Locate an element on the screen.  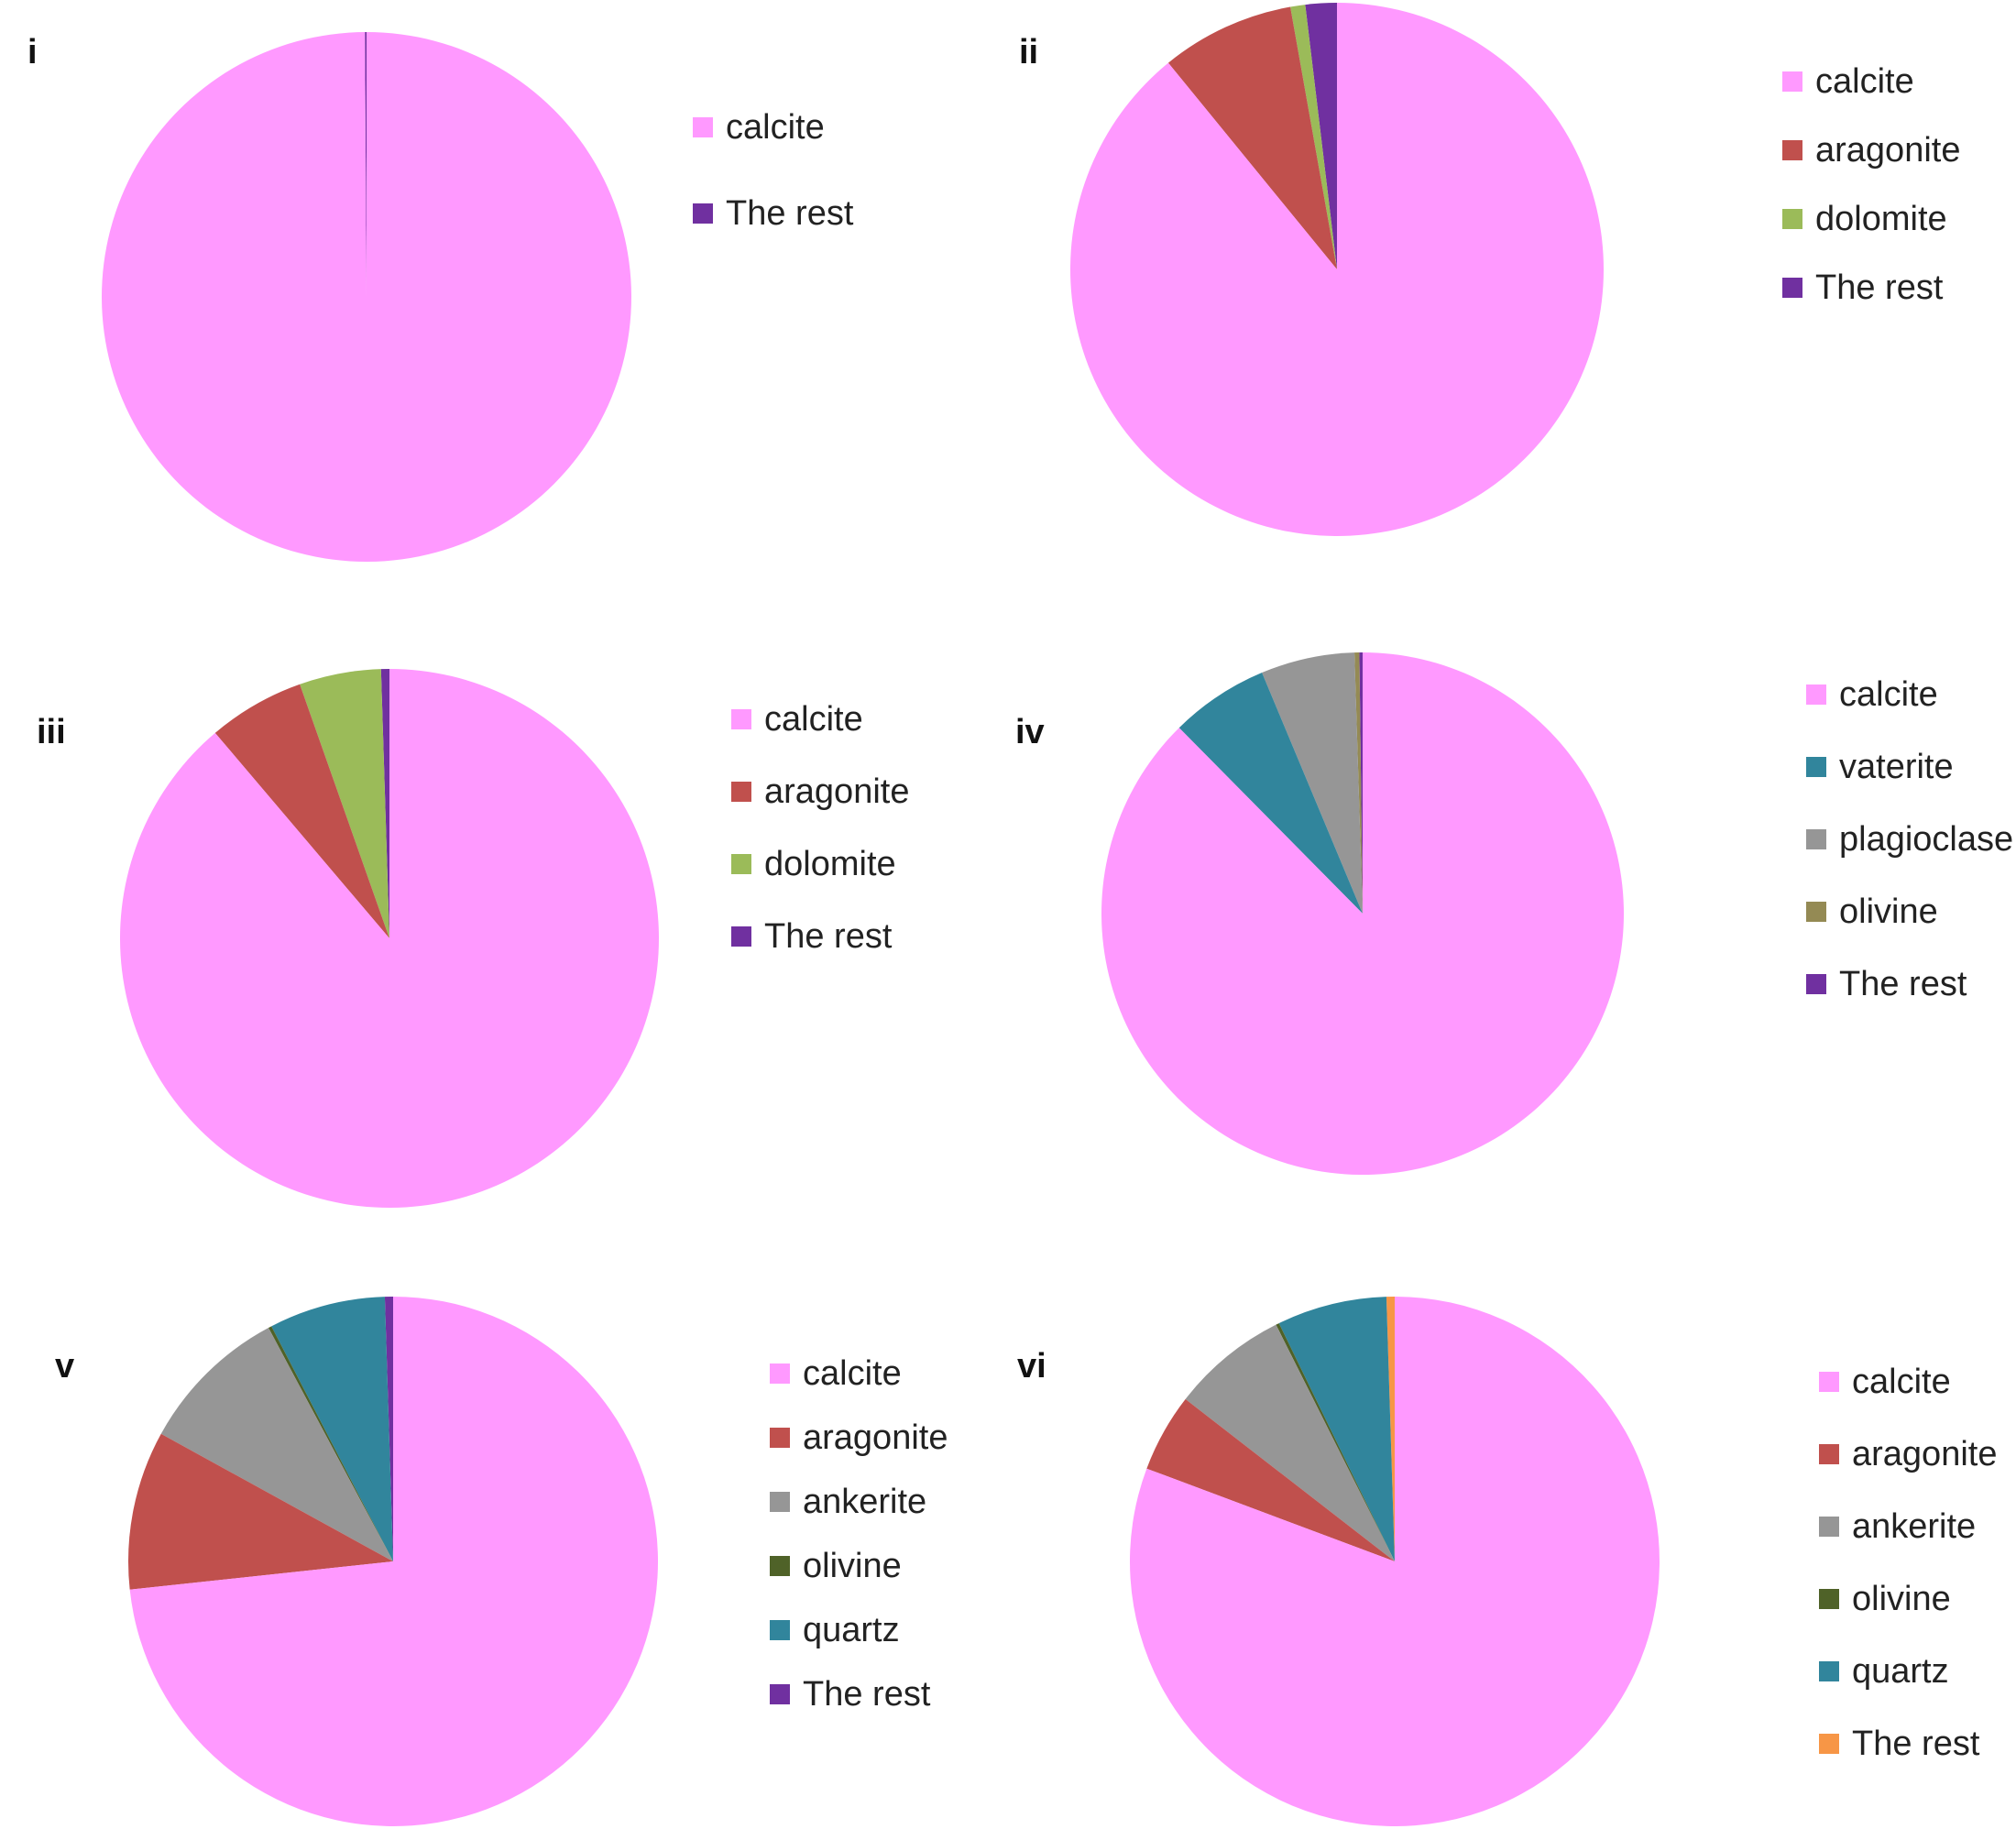
pie-slice-vi-quartz is located at coordinates (1336, 1429).